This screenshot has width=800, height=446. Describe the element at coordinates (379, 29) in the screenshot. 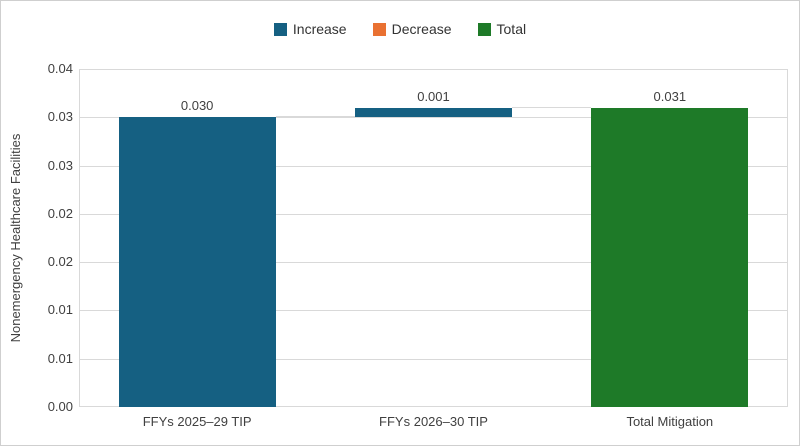

I see `legend-swatch-decrease-icon` at that location.